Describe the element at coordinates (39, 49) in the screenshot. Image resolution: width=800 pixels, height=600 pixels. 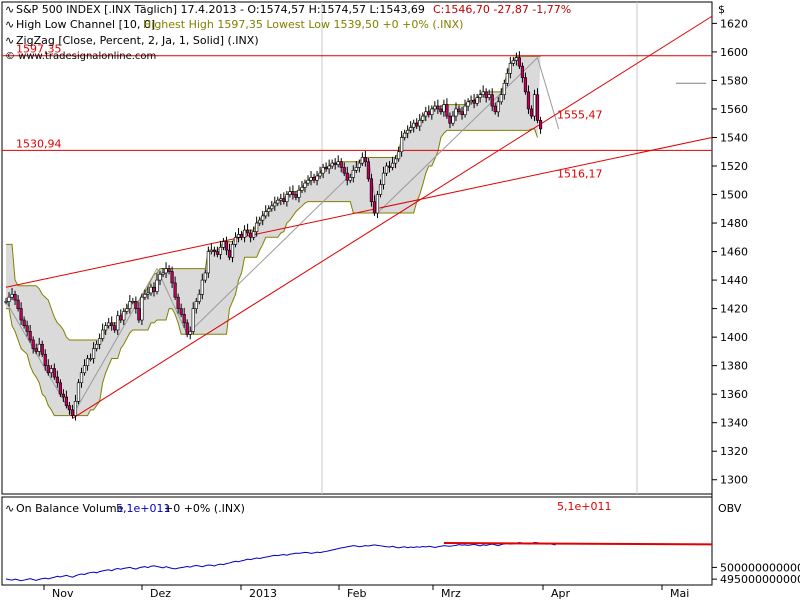
I see `level-label: 1597,35` at that location.